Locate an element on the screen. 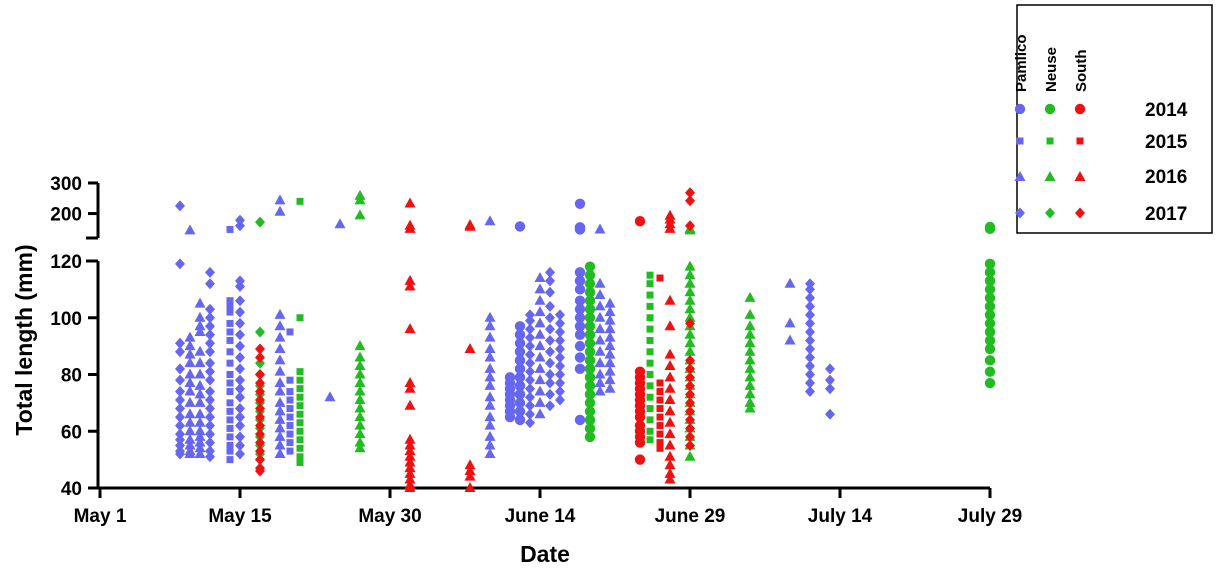  y-tick-label: 80 is located at coordinates (71, 376).